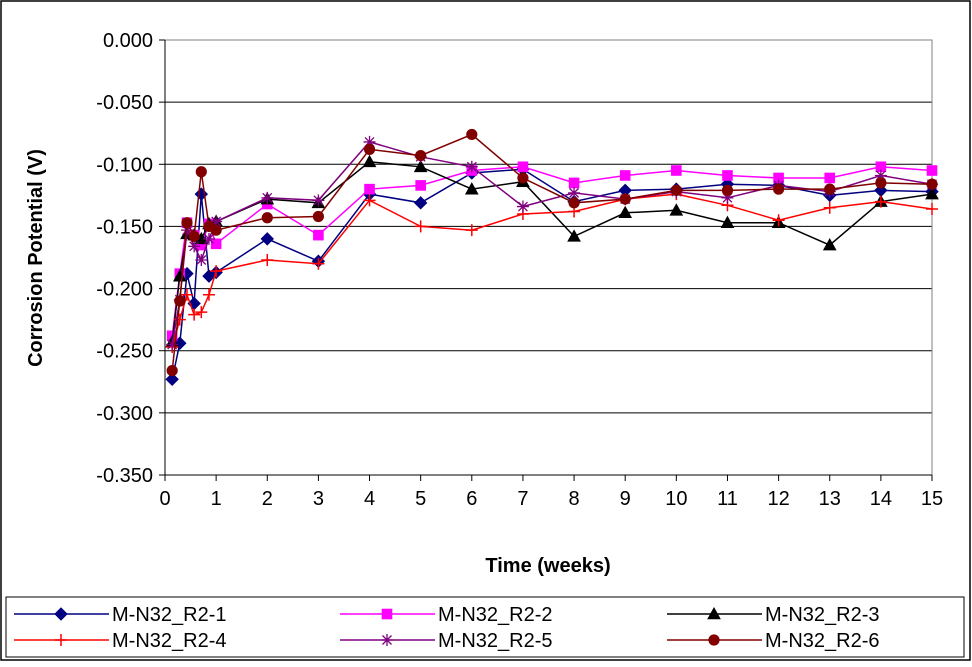 Image resolution: width=972 pixels, height=667 pixels. I want to click on y-tick-label: -0.100, so click(124, 165).